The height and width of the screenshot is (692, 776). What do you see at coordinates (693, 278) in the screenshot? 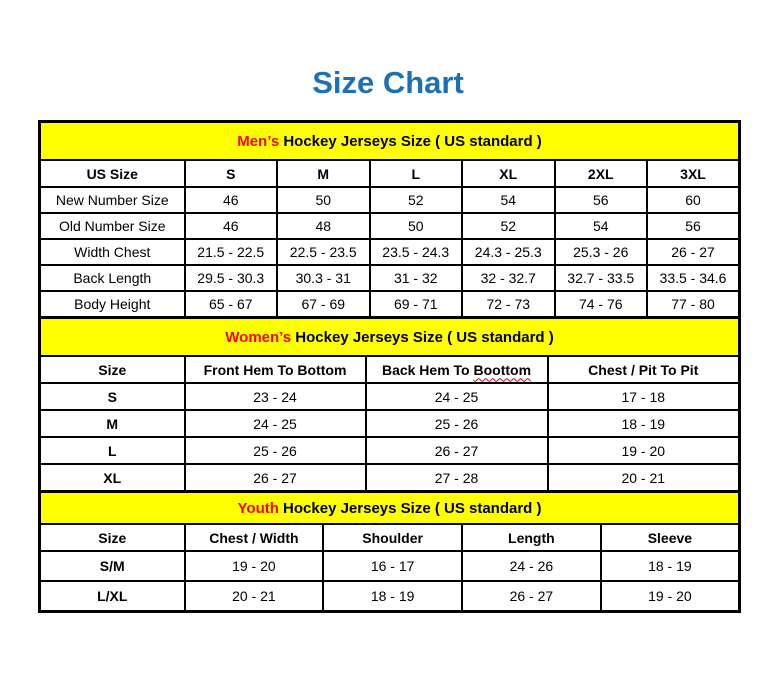
I see `size-cell: 33.5 - 34.6` at bounding box center [693, 278].